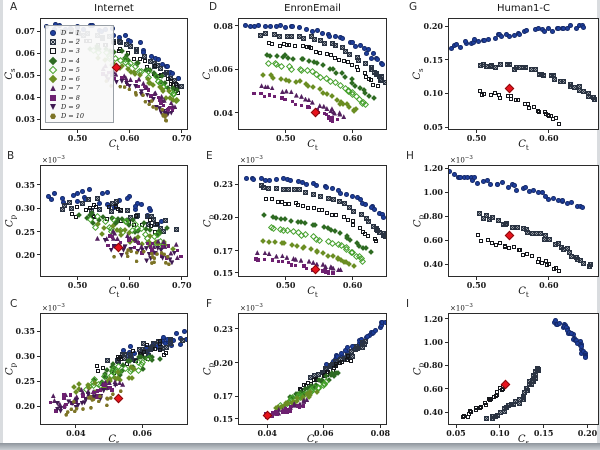 The width and height of the screenshot is (600, 450). I want to click on y-tick-label: 0.40, so click(433, 264).